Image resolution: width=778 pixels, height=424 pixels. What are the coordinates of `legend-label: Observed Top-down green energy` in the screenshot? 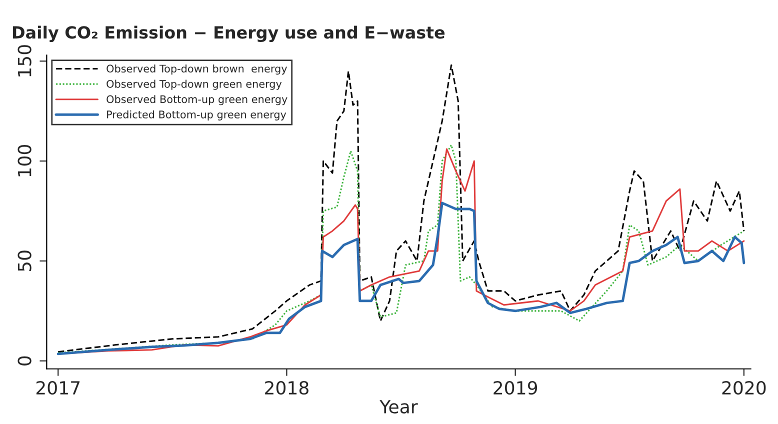 It's located at (194, 85).